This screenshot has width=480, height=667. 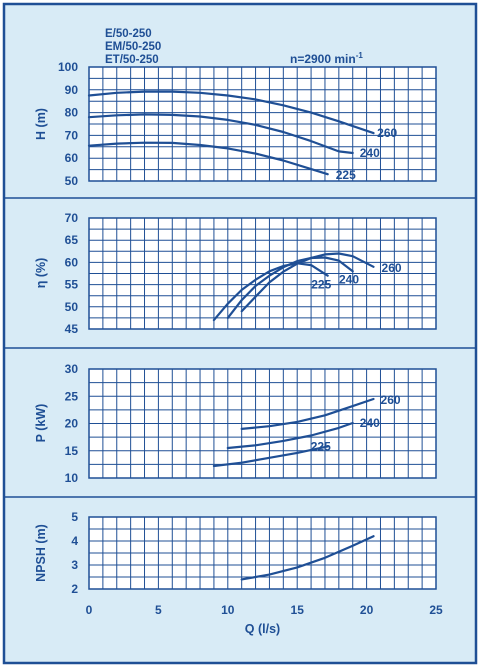 What do you see at coordinates (72, 113) in the screenshot?
I see `y-tick-label: 80` at bounding box center [72, 113].